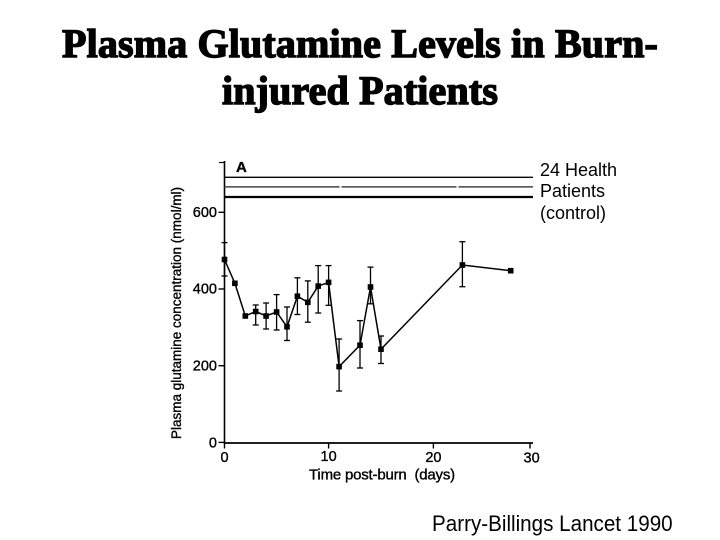 Image resolution: width=720 pixels, height=540 pixels. What do you see at coordinates (329, 457) in the screenshot?
I see `svg-text: 10` at bounding box center [329, 457].